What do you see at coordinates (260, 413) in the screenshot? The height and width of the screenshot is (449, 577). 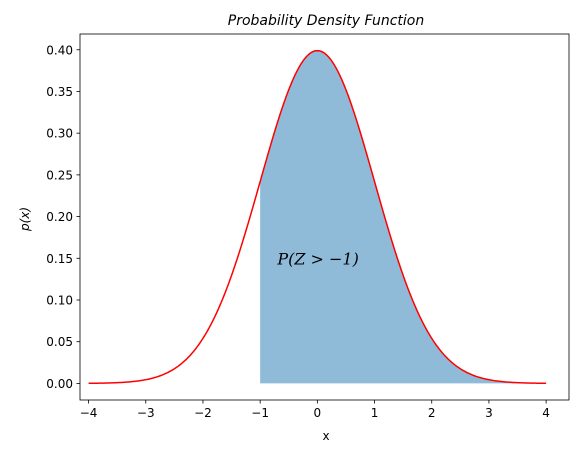 I see `x-tick-label: −1` at bounding box center [260, 413].